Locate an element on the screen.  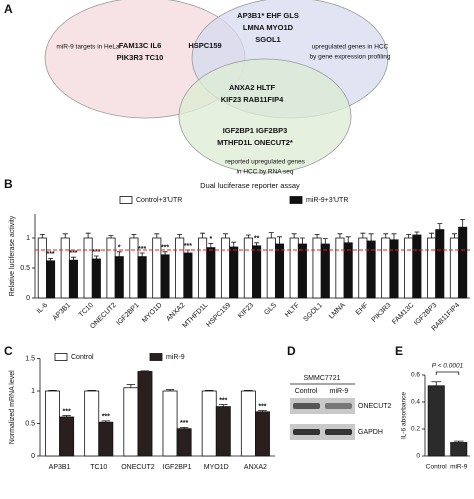
venn-genes: SGOL1 is located at coordinates (267, 39).